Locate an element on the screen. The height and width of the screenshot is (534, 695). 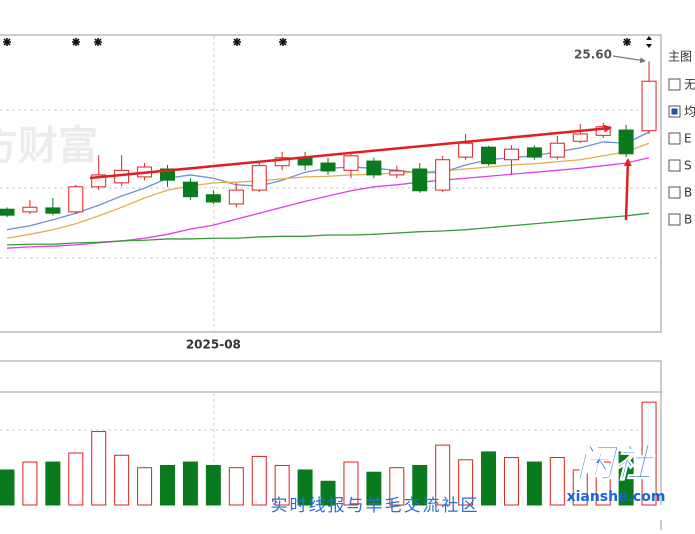
forum-watermark: 实时线报与羊毛交流社区 is located at coordinates (375, 506).